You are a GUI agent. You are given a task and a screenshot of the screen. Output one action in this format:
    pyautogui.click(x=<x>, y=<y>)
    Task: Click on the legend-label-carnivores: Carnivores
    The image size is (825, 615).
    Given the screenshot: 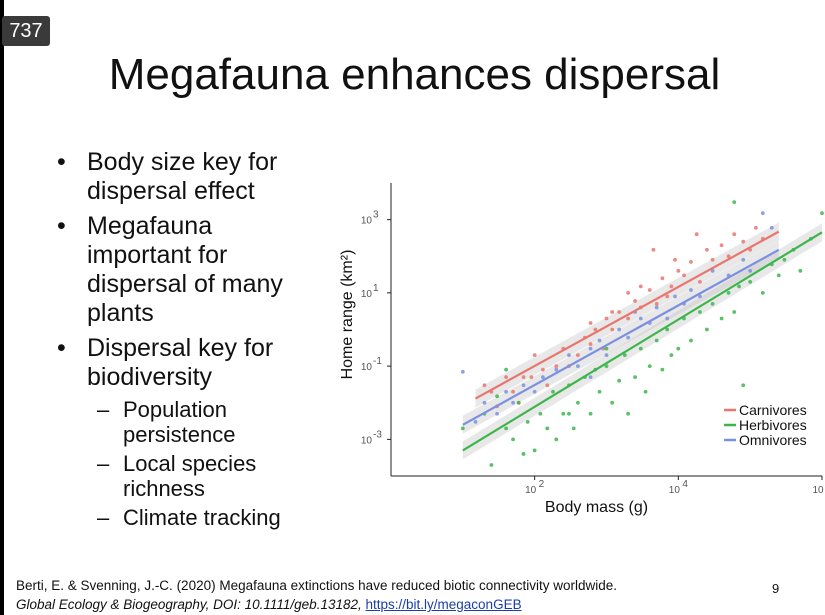 What is the action you would take?
    pyautogui.click(x=773, y=410)
    